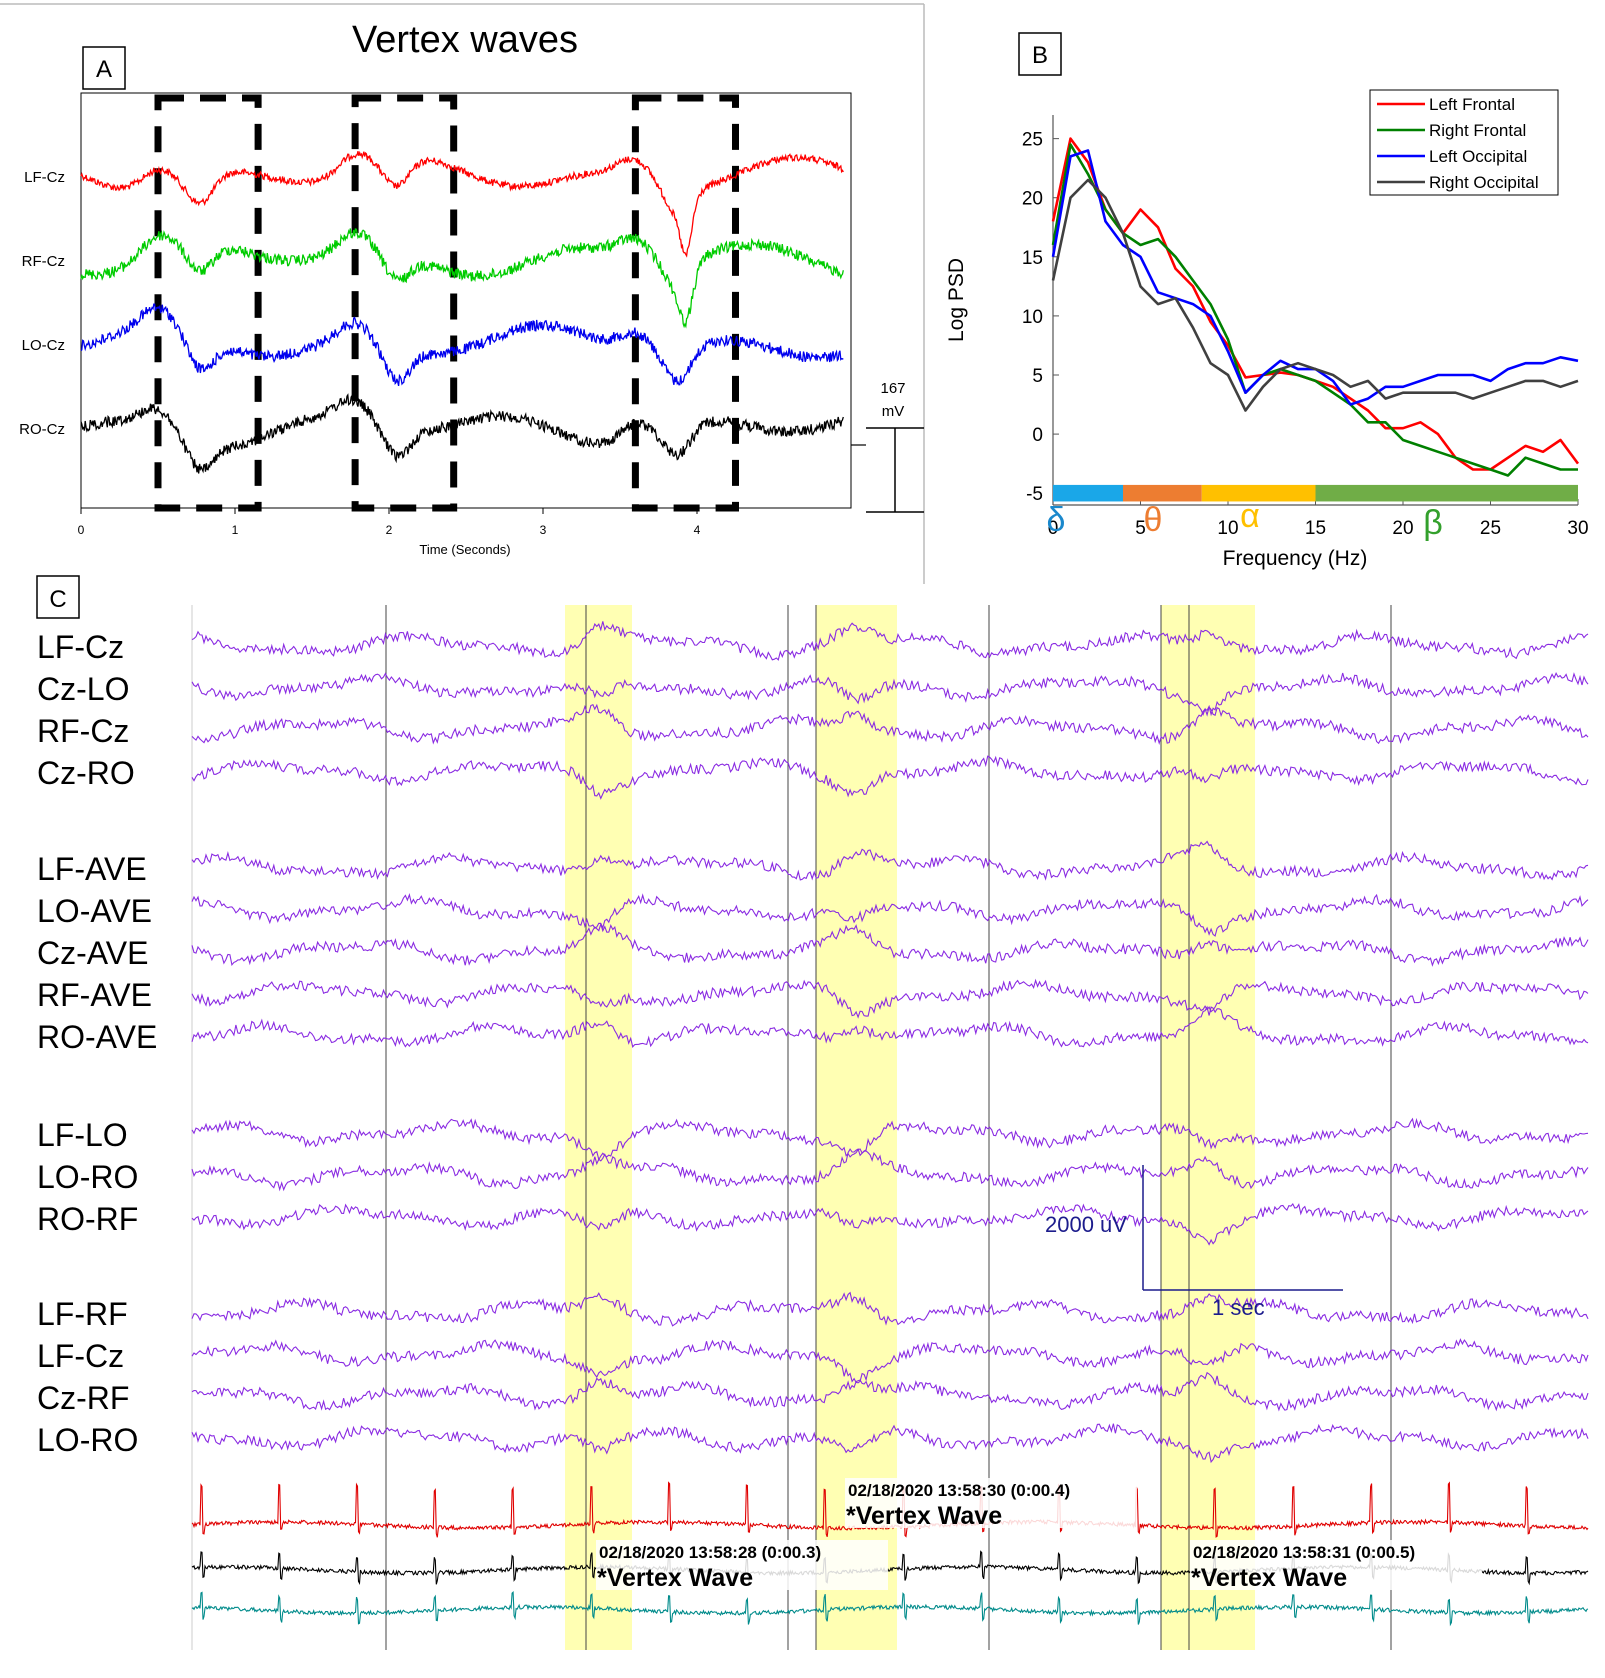 The image size is (1605, 1678). What do you see at coordinates (1153, 520) in the screenshot?
I see `panel-b-band-theta: θ` at bounding box center [1153, 520].